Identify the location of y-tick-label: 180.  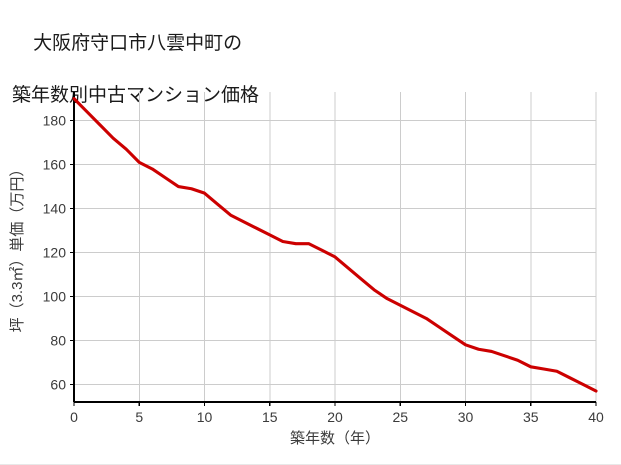
(55, 121).